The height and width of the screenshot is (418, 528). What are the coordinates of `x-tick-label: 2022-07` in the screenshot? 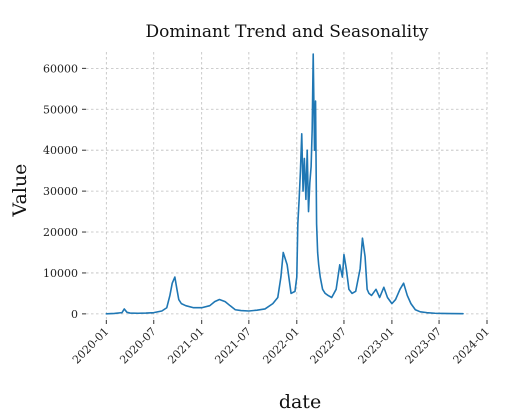 It's located at (329, 346).